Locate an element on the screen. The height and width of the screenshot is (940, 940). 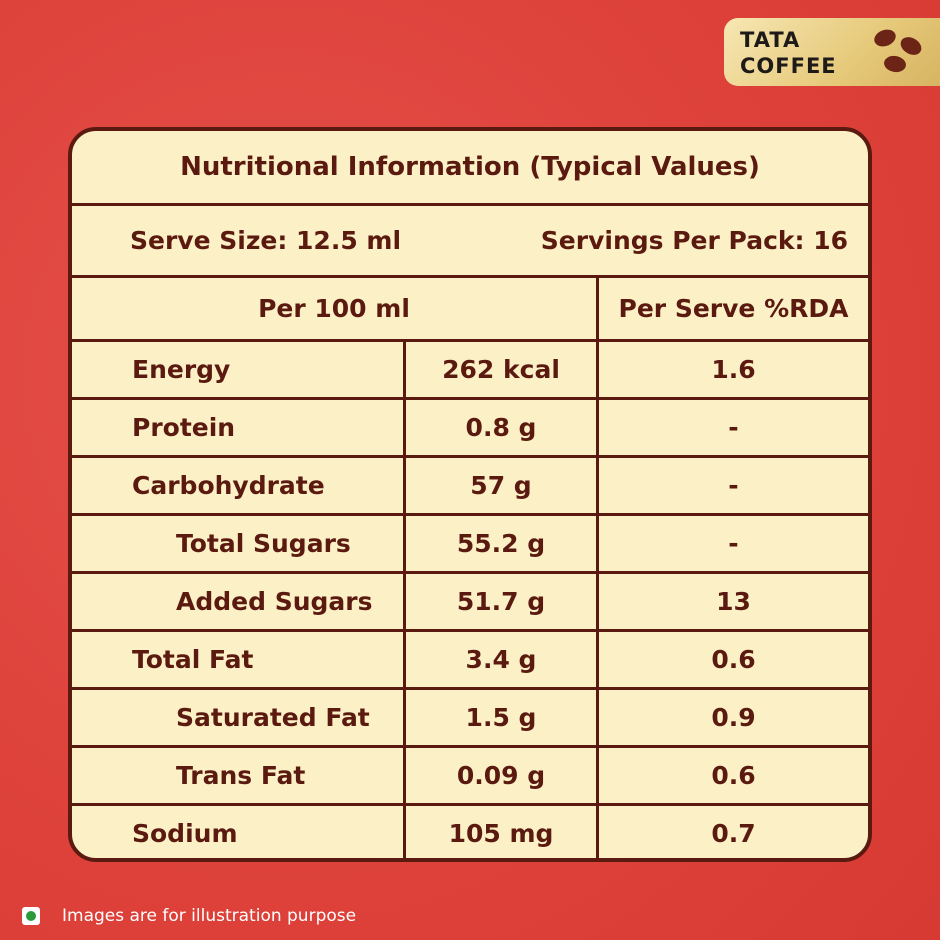
logo: TATA COFFEE is located at coordinates (832, 52).